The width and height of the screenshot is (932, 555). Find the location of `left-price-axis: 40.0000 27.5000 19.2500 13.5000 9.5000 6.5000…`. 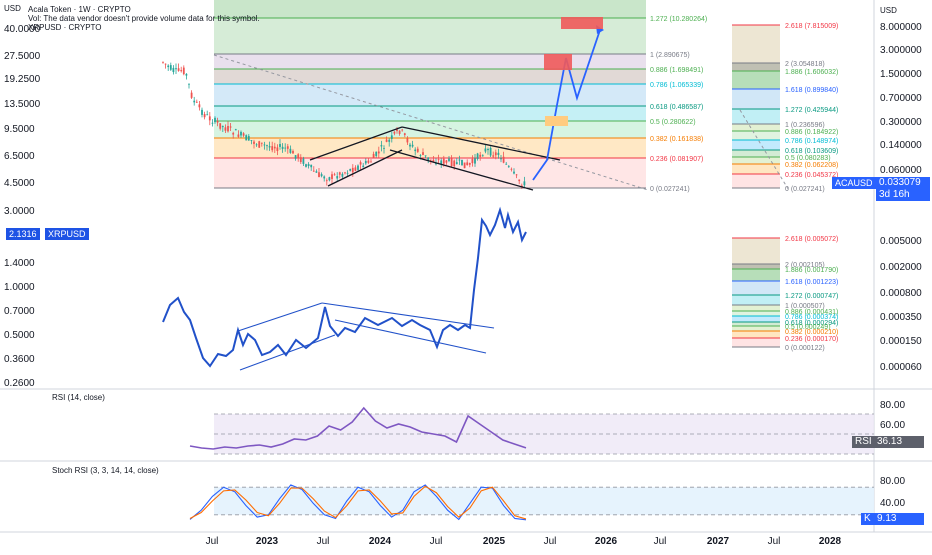

left-price-axis: 40.0000 27.5000 19.2500 13.5000 9.5000 6.5000… is located at coordinates (22, 206).